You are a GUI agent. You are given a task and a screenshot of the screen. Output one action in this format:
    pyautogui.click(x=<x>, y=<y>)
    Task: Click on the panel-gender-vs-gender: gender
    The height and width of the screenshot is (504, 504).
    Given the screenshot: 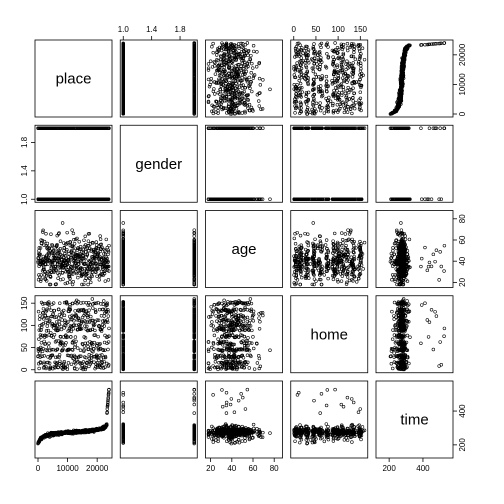 What is the action you would take?
    pyautogui.click(x=158, y=163)
    